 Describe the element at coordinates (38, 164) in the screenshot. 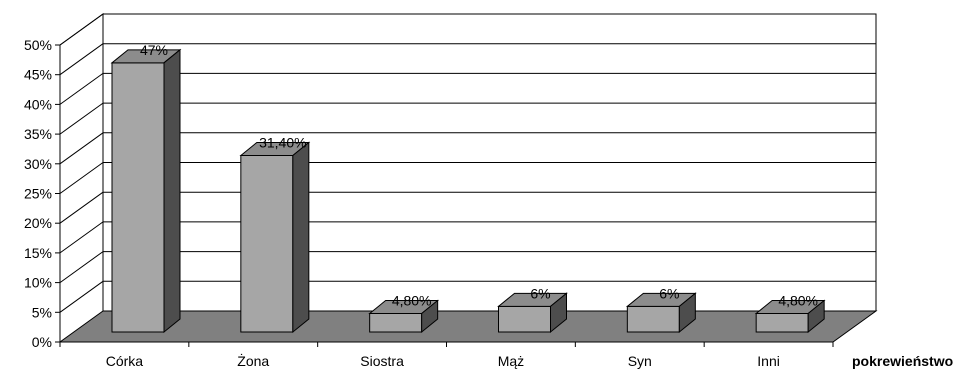

I see `y-tick-label: 30%` at that location.